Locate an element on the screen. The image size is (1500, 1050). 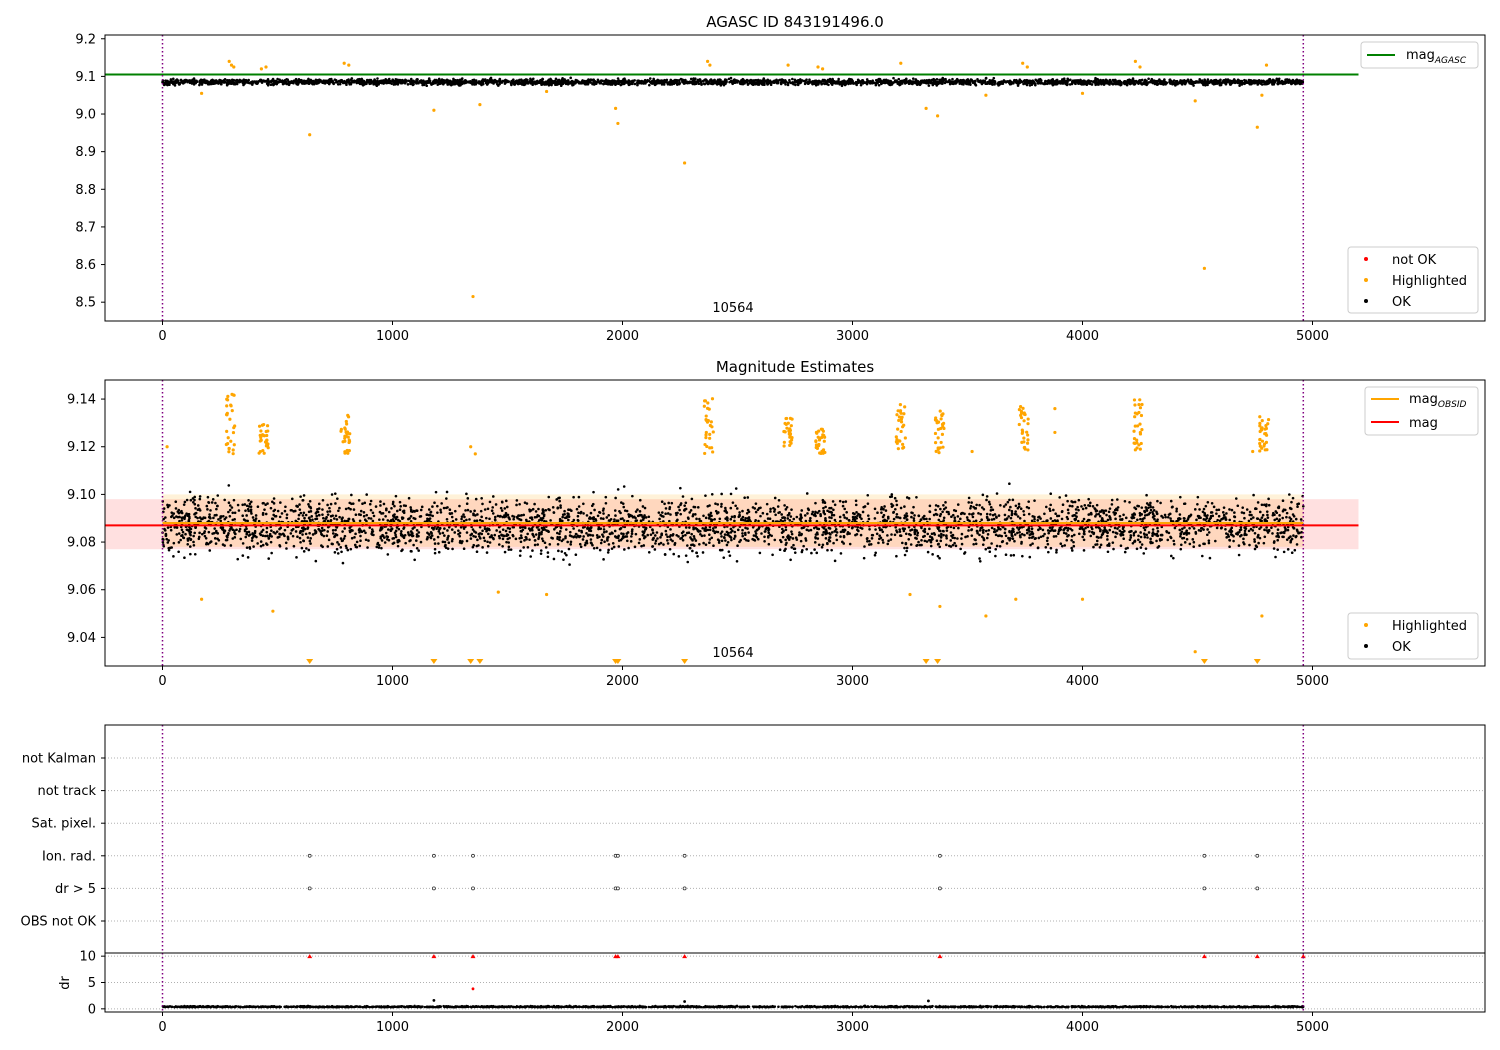
panel1-legend-bottom: not OK Highlighted OK is located at coordinates (1413, 280).